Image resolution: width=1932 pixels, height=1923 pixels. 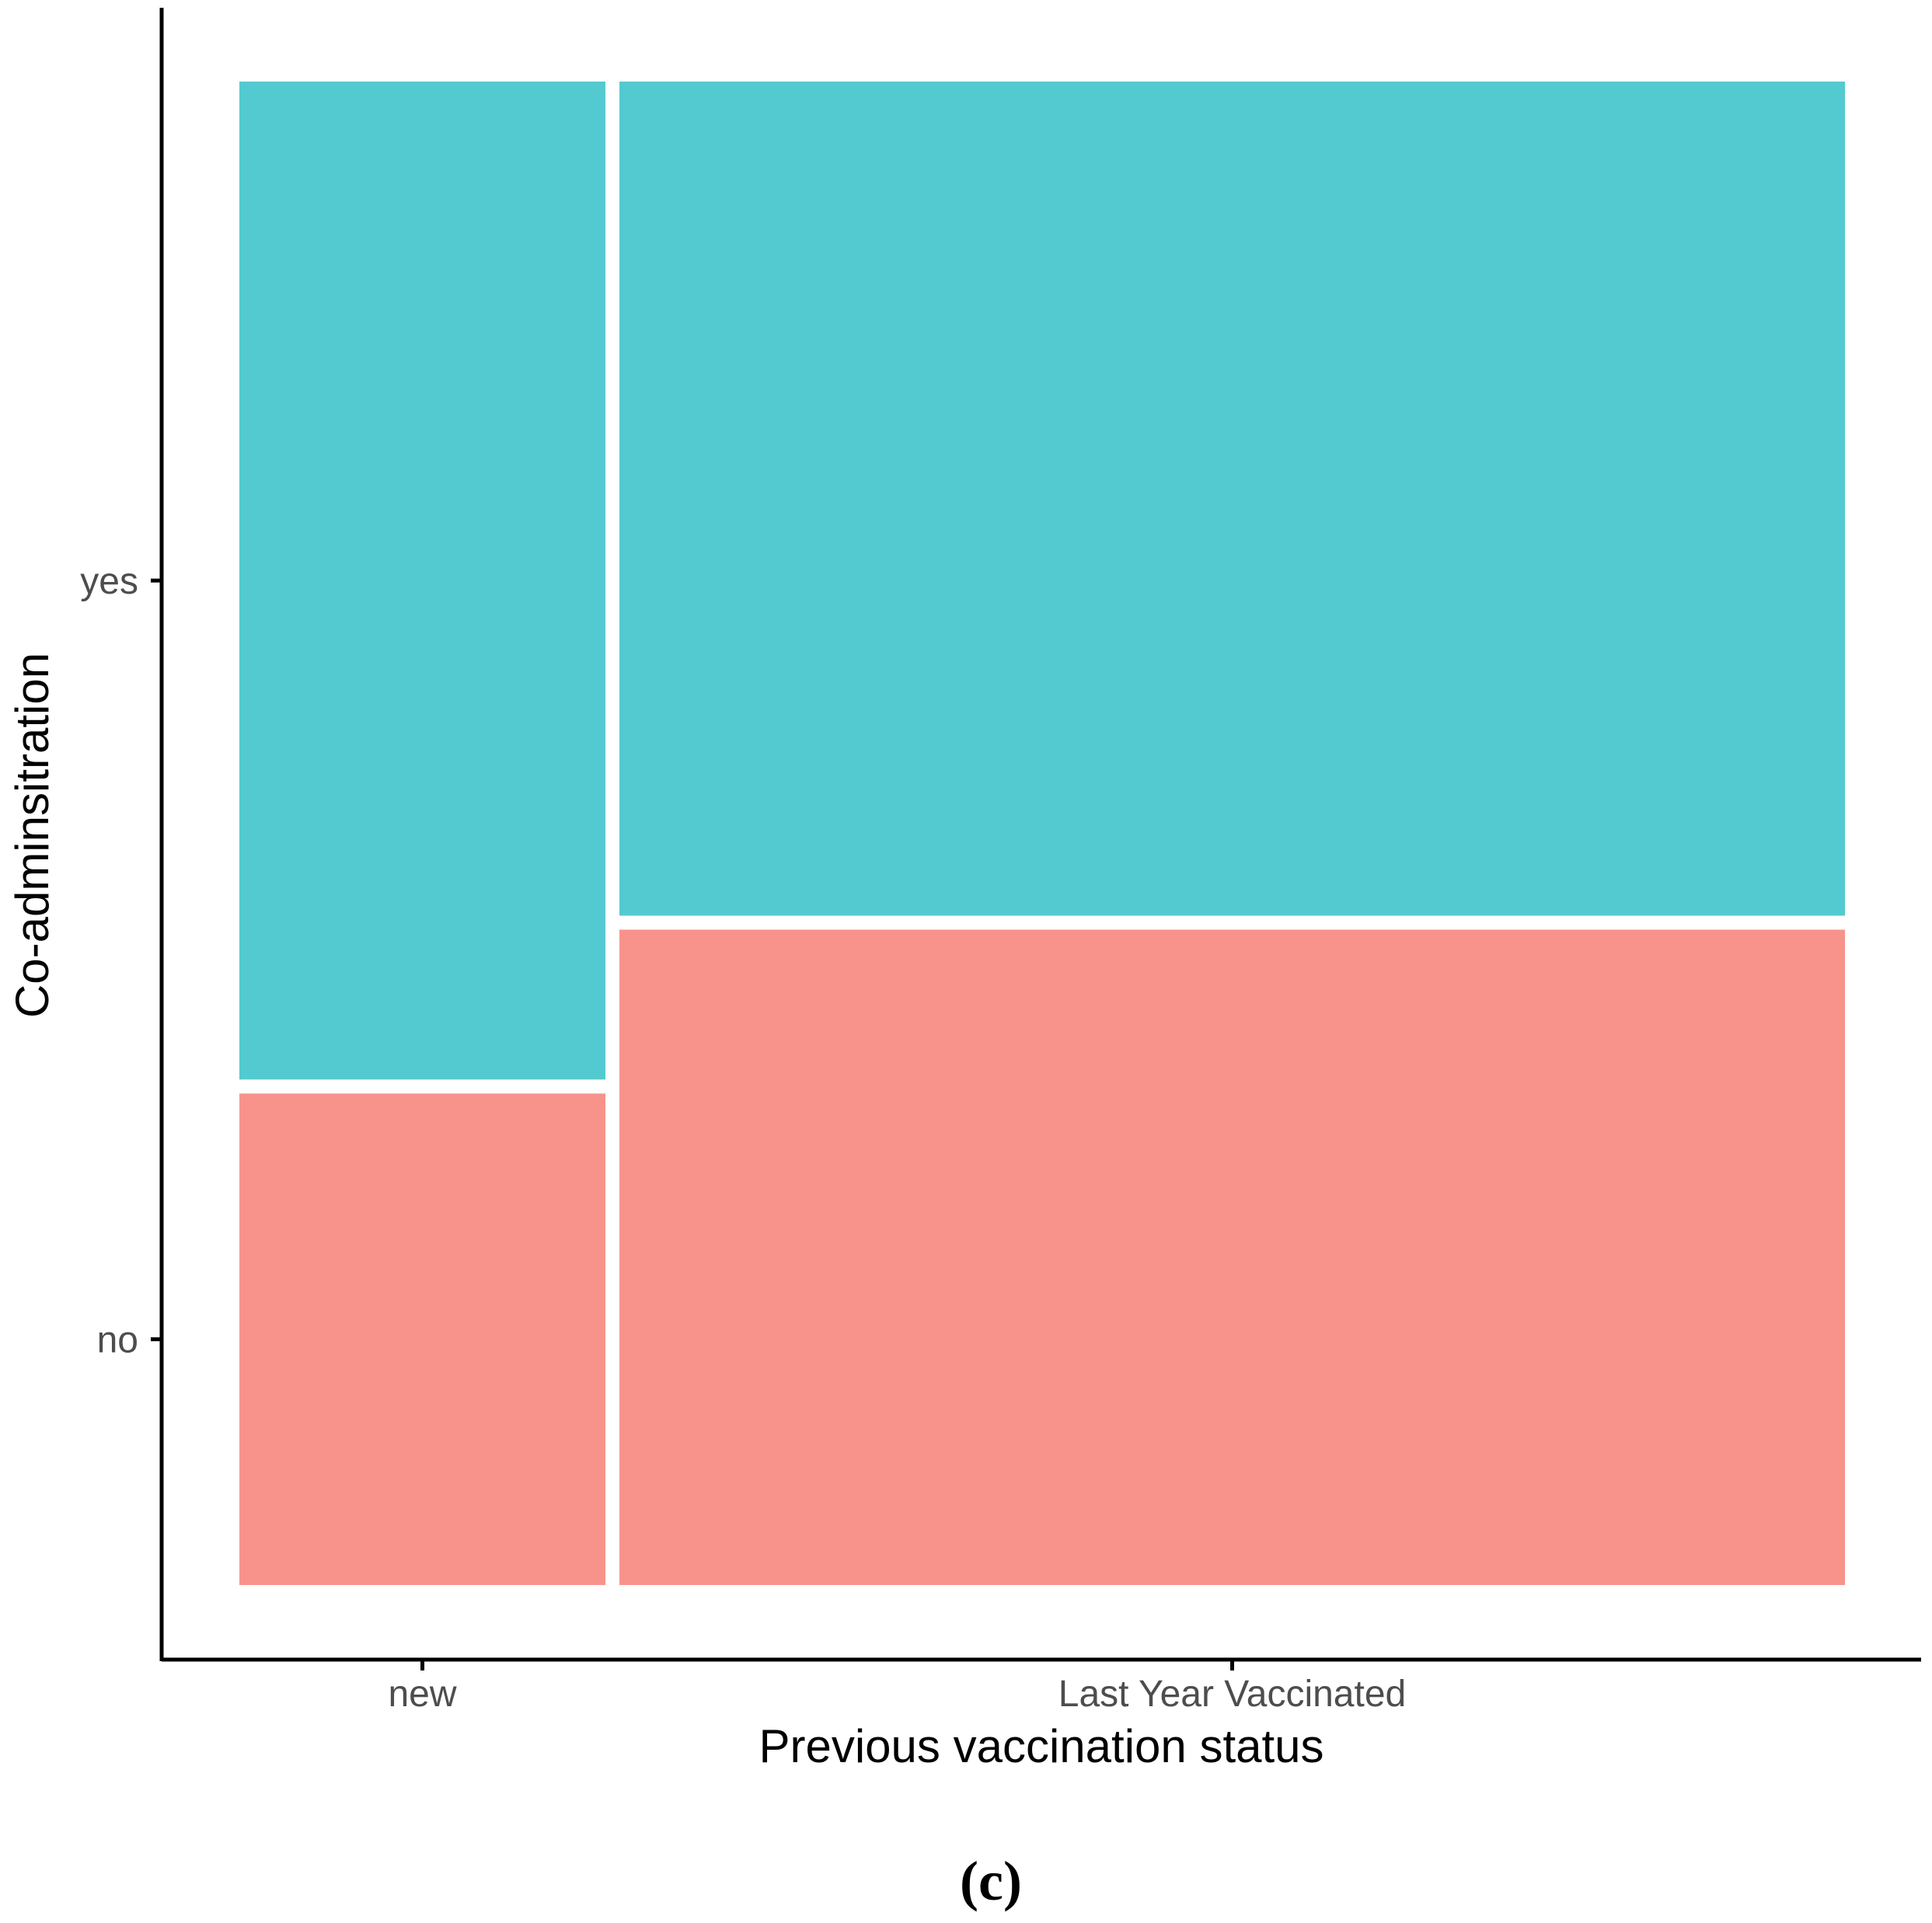 What do you see at coordinates (991, 1881) in the screenshot?
I see `panel-label: (c)` at bounding box center [991, 1881].